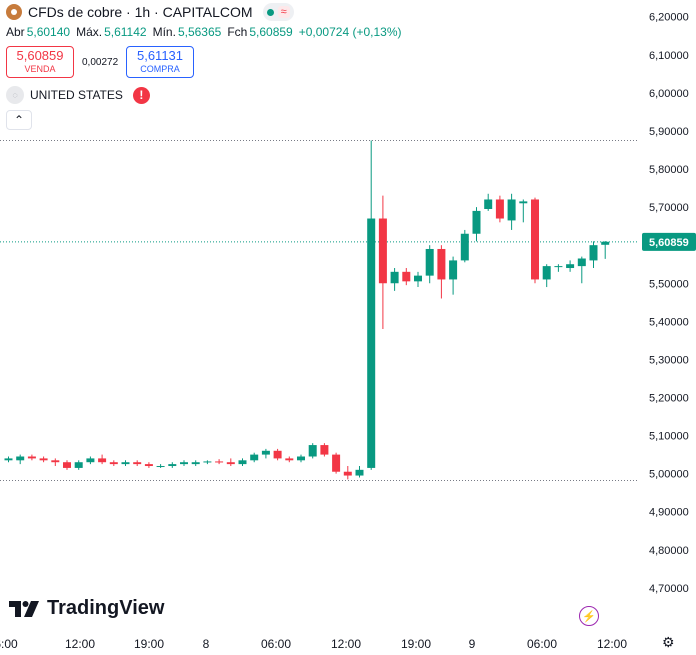  Describe the element at coordinates (669, 551) in the screenshot. I see `y-tick-label: 4,80000` at that location.